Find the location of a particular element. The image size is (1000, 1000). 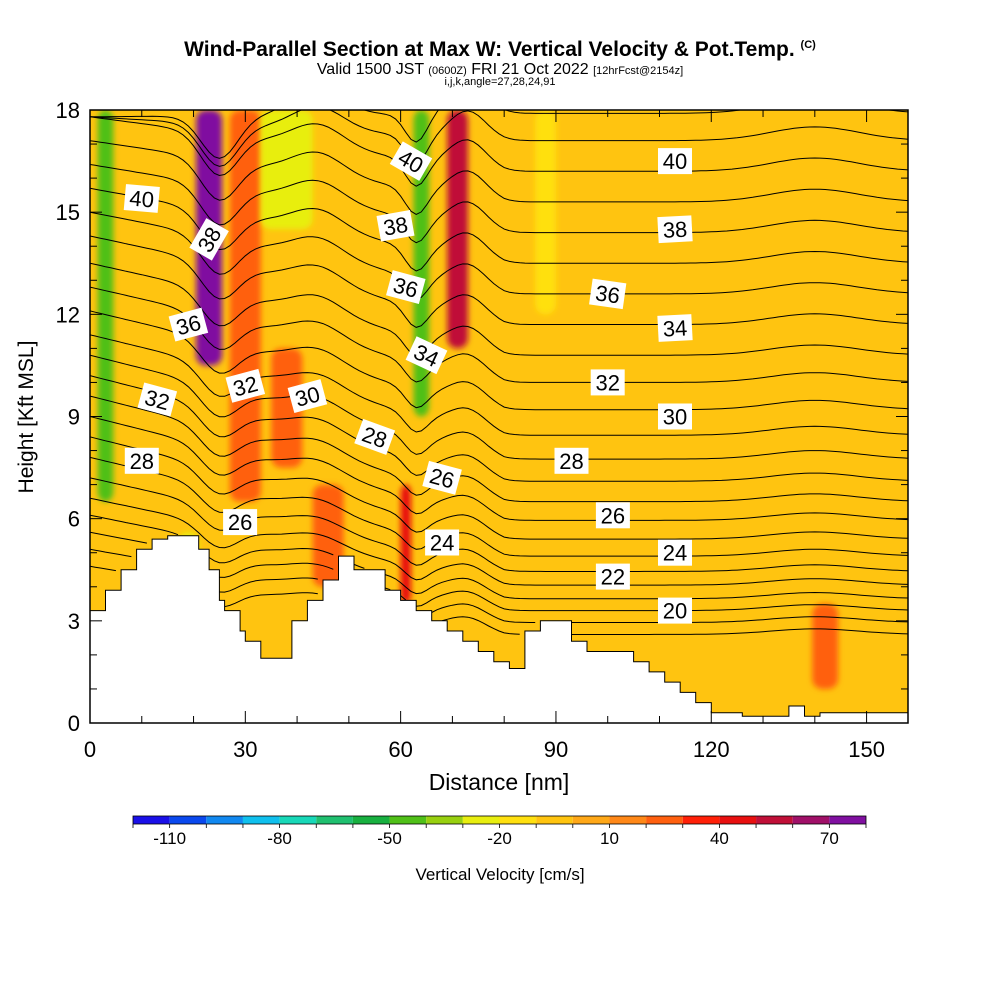

terrain-outline is located at coordinates (499, 626).